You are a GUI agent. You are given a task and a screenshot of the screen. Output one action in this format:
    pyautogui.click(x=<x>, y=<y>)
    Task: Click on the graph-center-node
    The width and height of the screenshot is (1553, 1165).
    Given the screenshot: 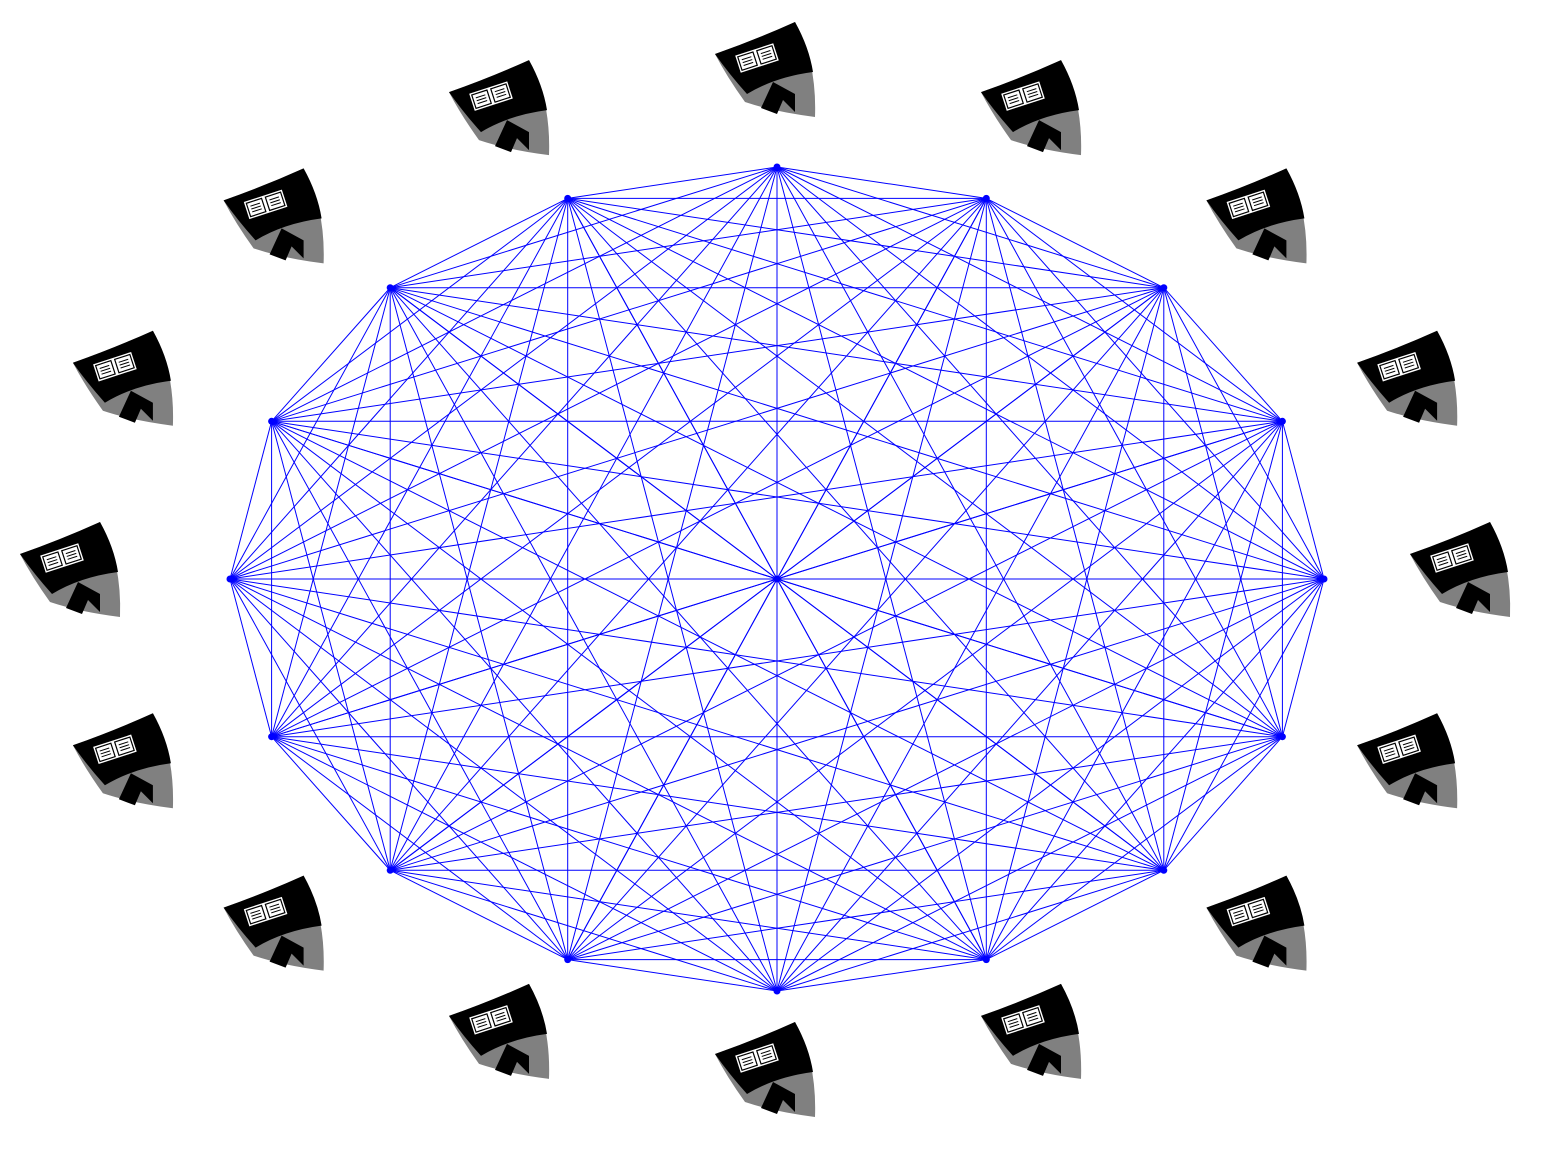 What is the action you would take?
    pyautogui.click(x=777, y=579)
    